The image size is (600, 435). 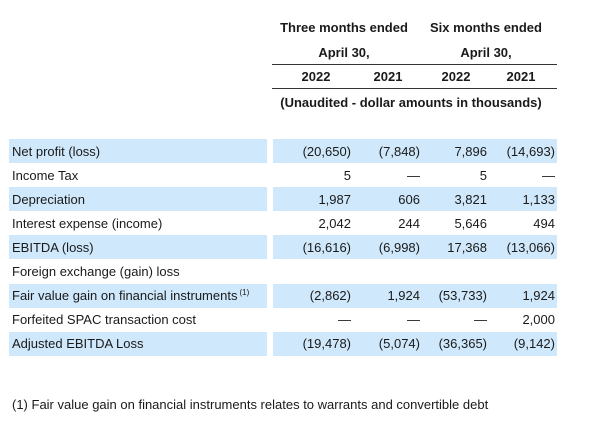 I want to click on value-cell: (53,733), so click(x=455, y=295).